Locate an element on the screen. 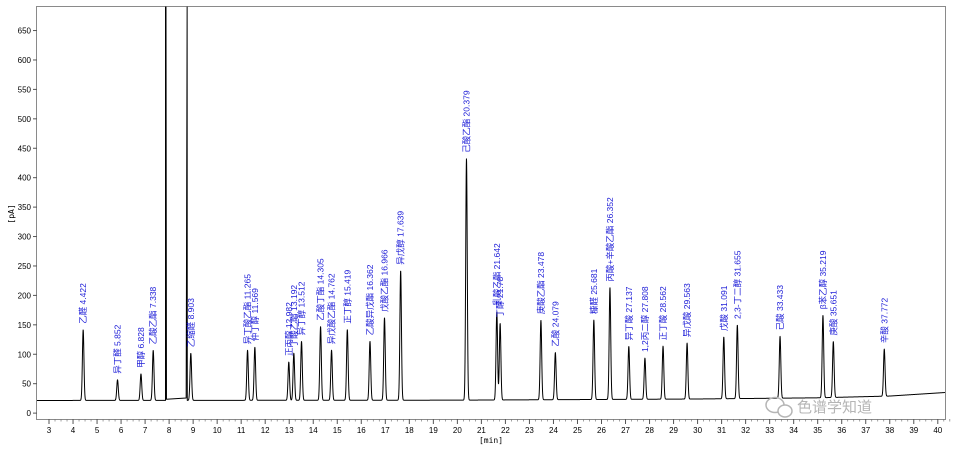  peak-label: 乙醛 4.422 is located at coordinates (83, 303).